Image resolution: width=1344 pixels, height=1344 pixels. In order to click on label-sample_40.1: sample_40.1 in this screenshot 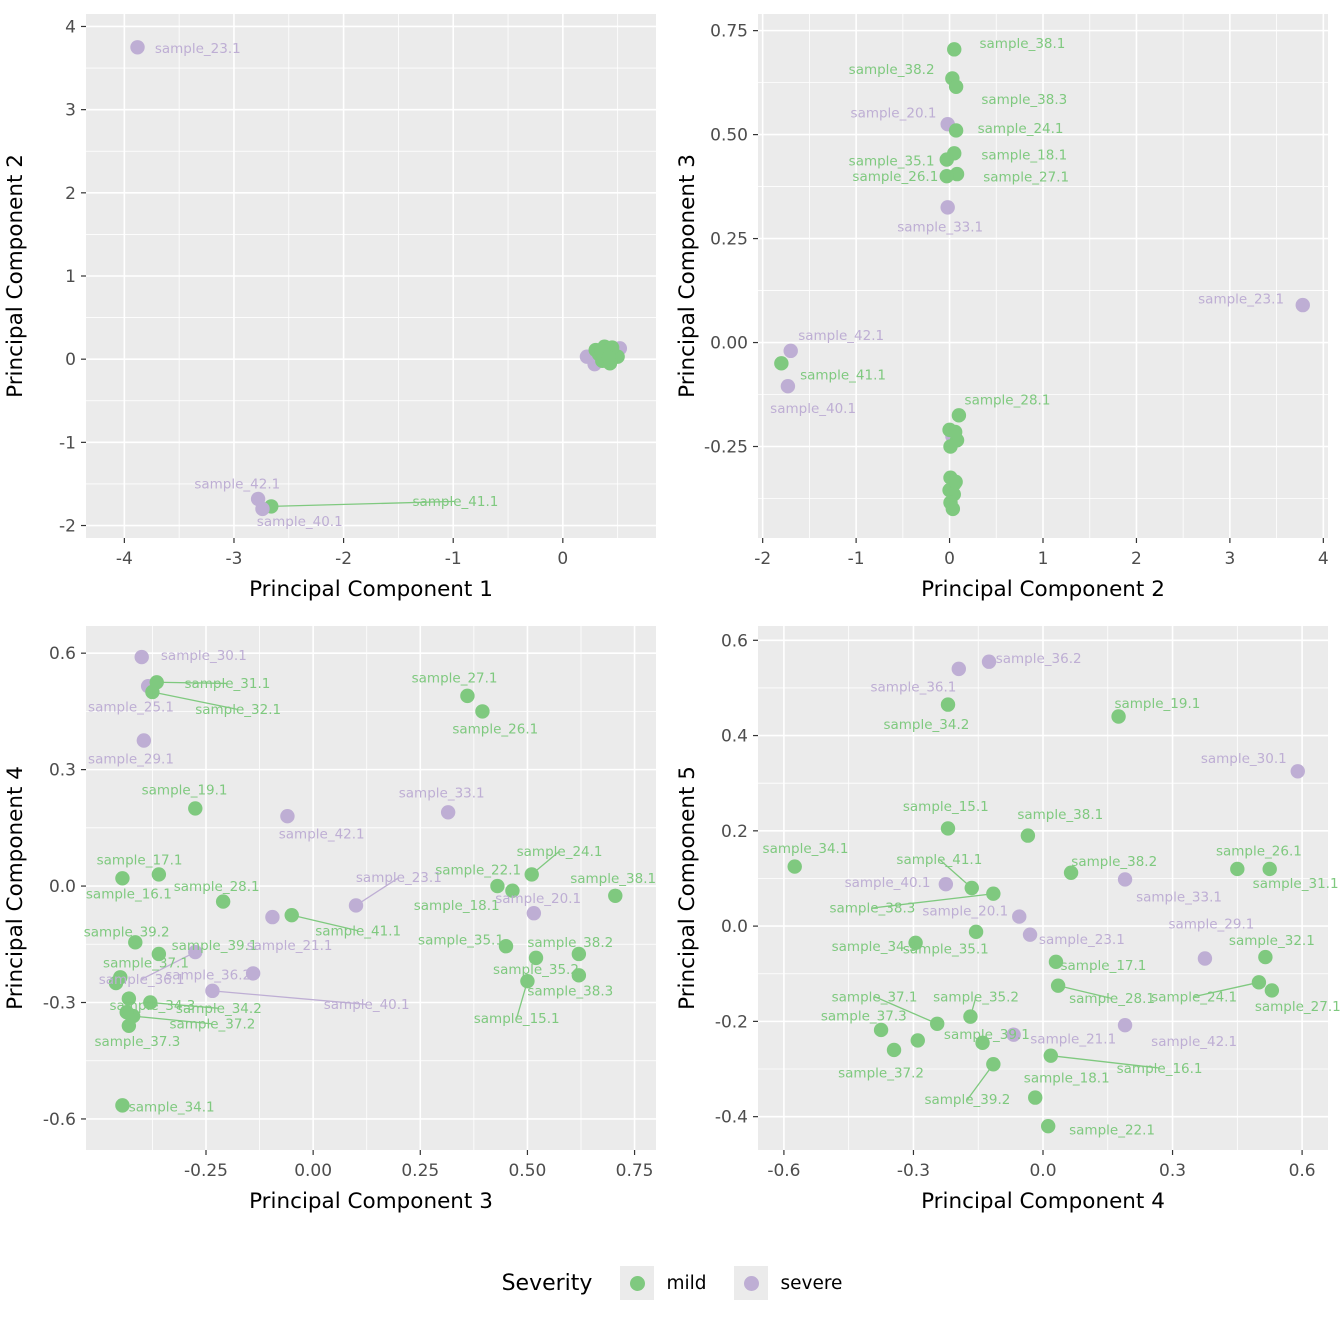, I will do `click(888, 883)`.